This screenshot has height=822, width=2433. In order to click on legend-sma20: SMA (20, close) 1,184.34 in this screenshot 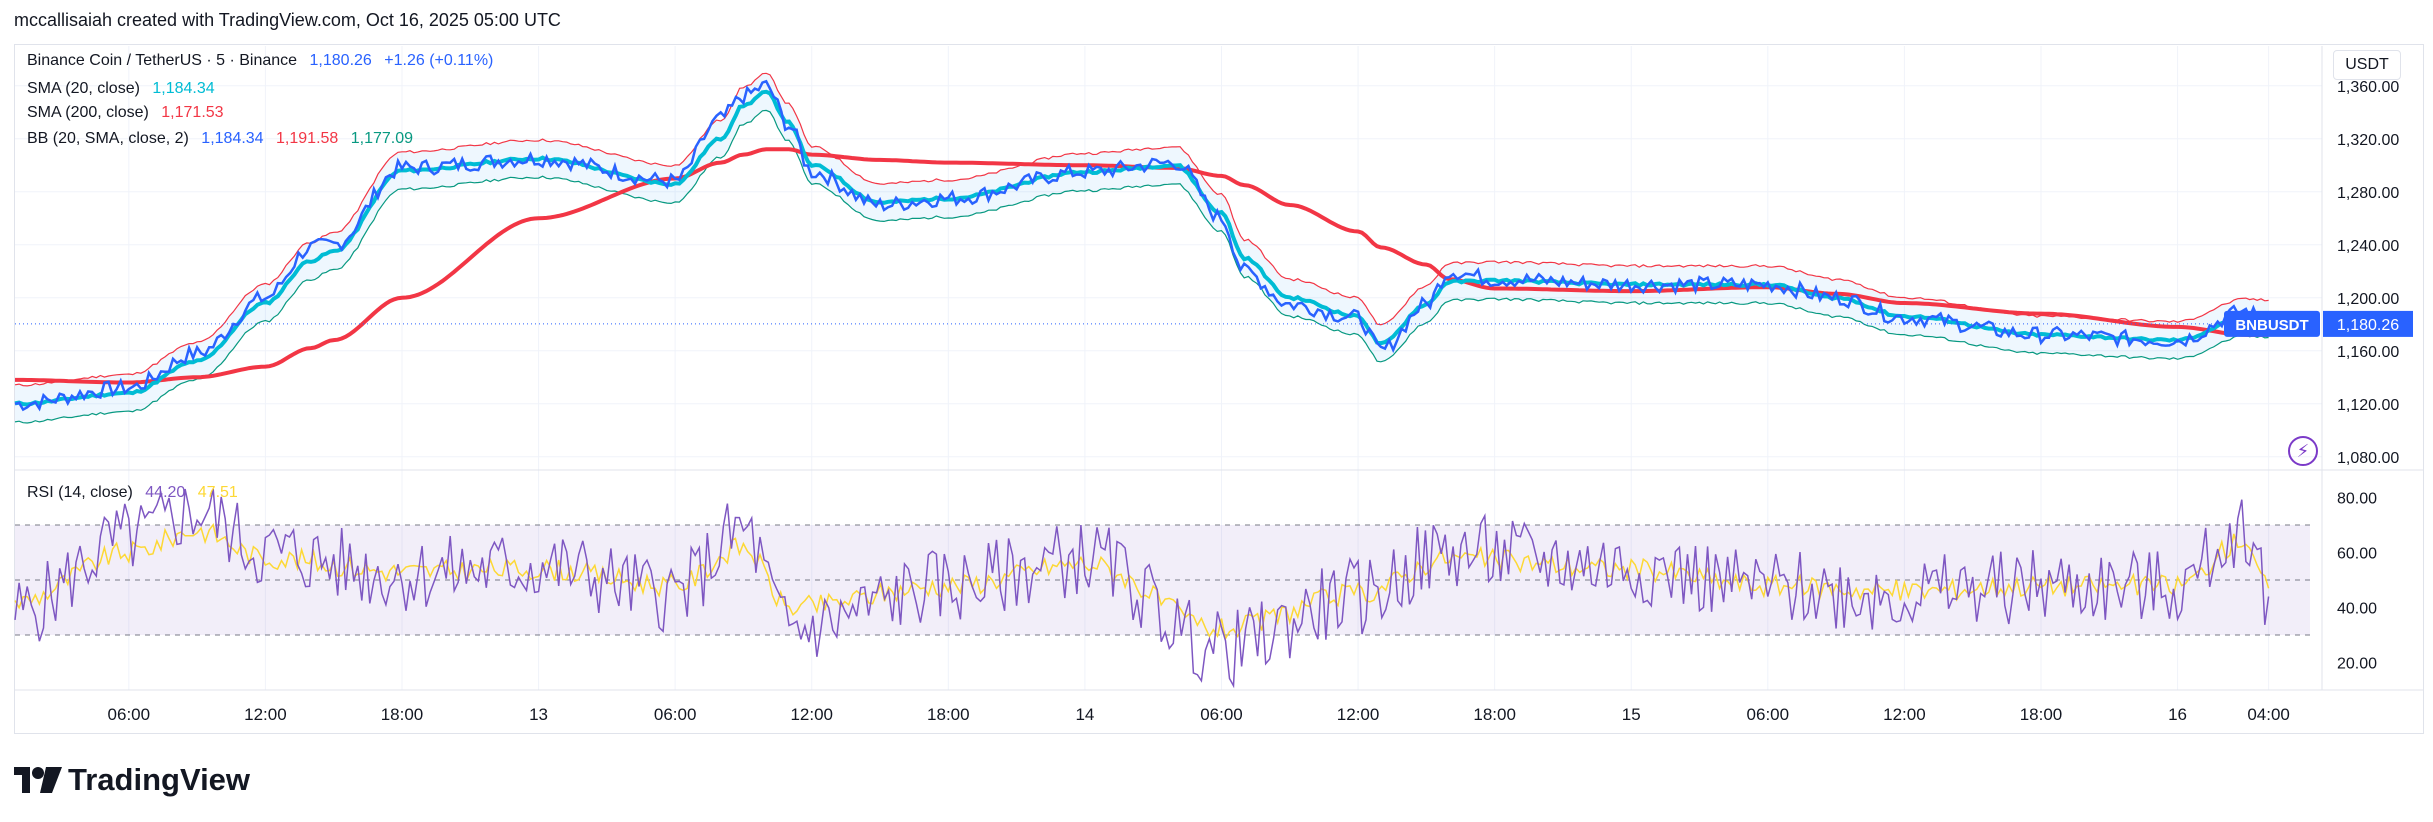, I will do `click(125, 89)`.